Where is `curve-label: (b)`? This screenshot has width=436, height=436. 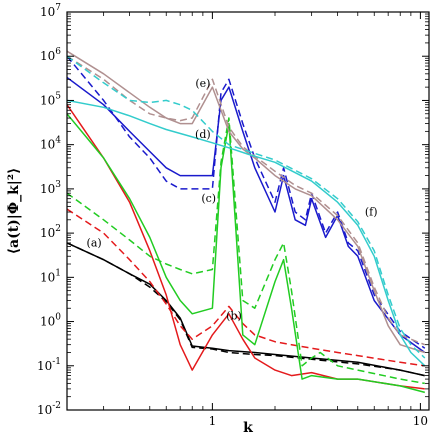 curve-label: (b) is located at coordinates (234, 316).